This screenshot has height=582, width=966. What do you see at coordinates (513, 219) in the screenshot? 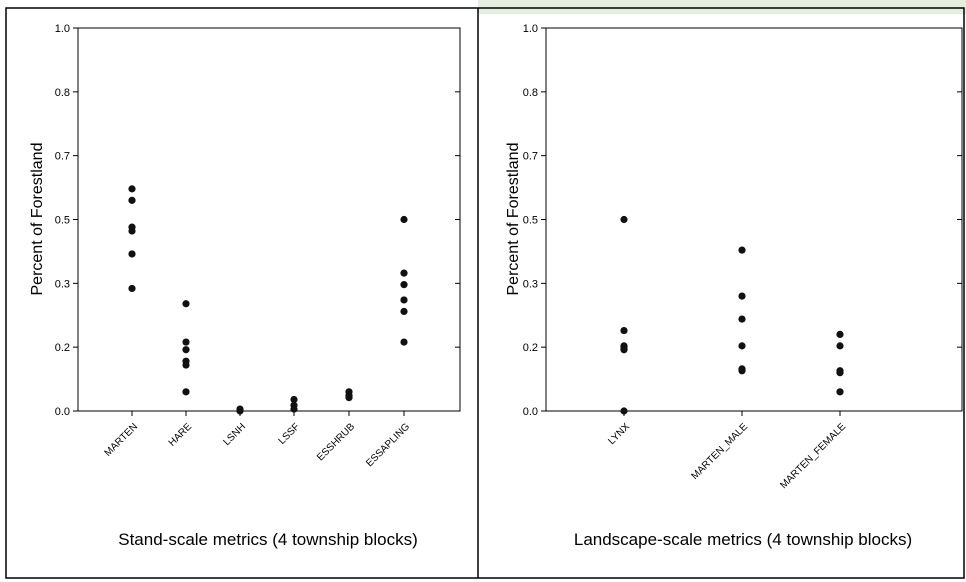
I see `landscape-y-axis-title: Percent of Forestland` at bounding box center [513, 219].